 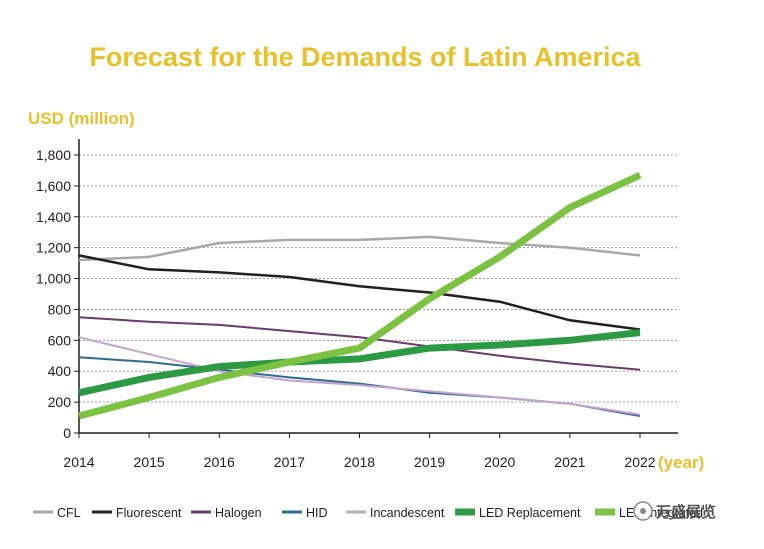 I want to click on y-tick-label: 1,200, so click(x=53, y=248).